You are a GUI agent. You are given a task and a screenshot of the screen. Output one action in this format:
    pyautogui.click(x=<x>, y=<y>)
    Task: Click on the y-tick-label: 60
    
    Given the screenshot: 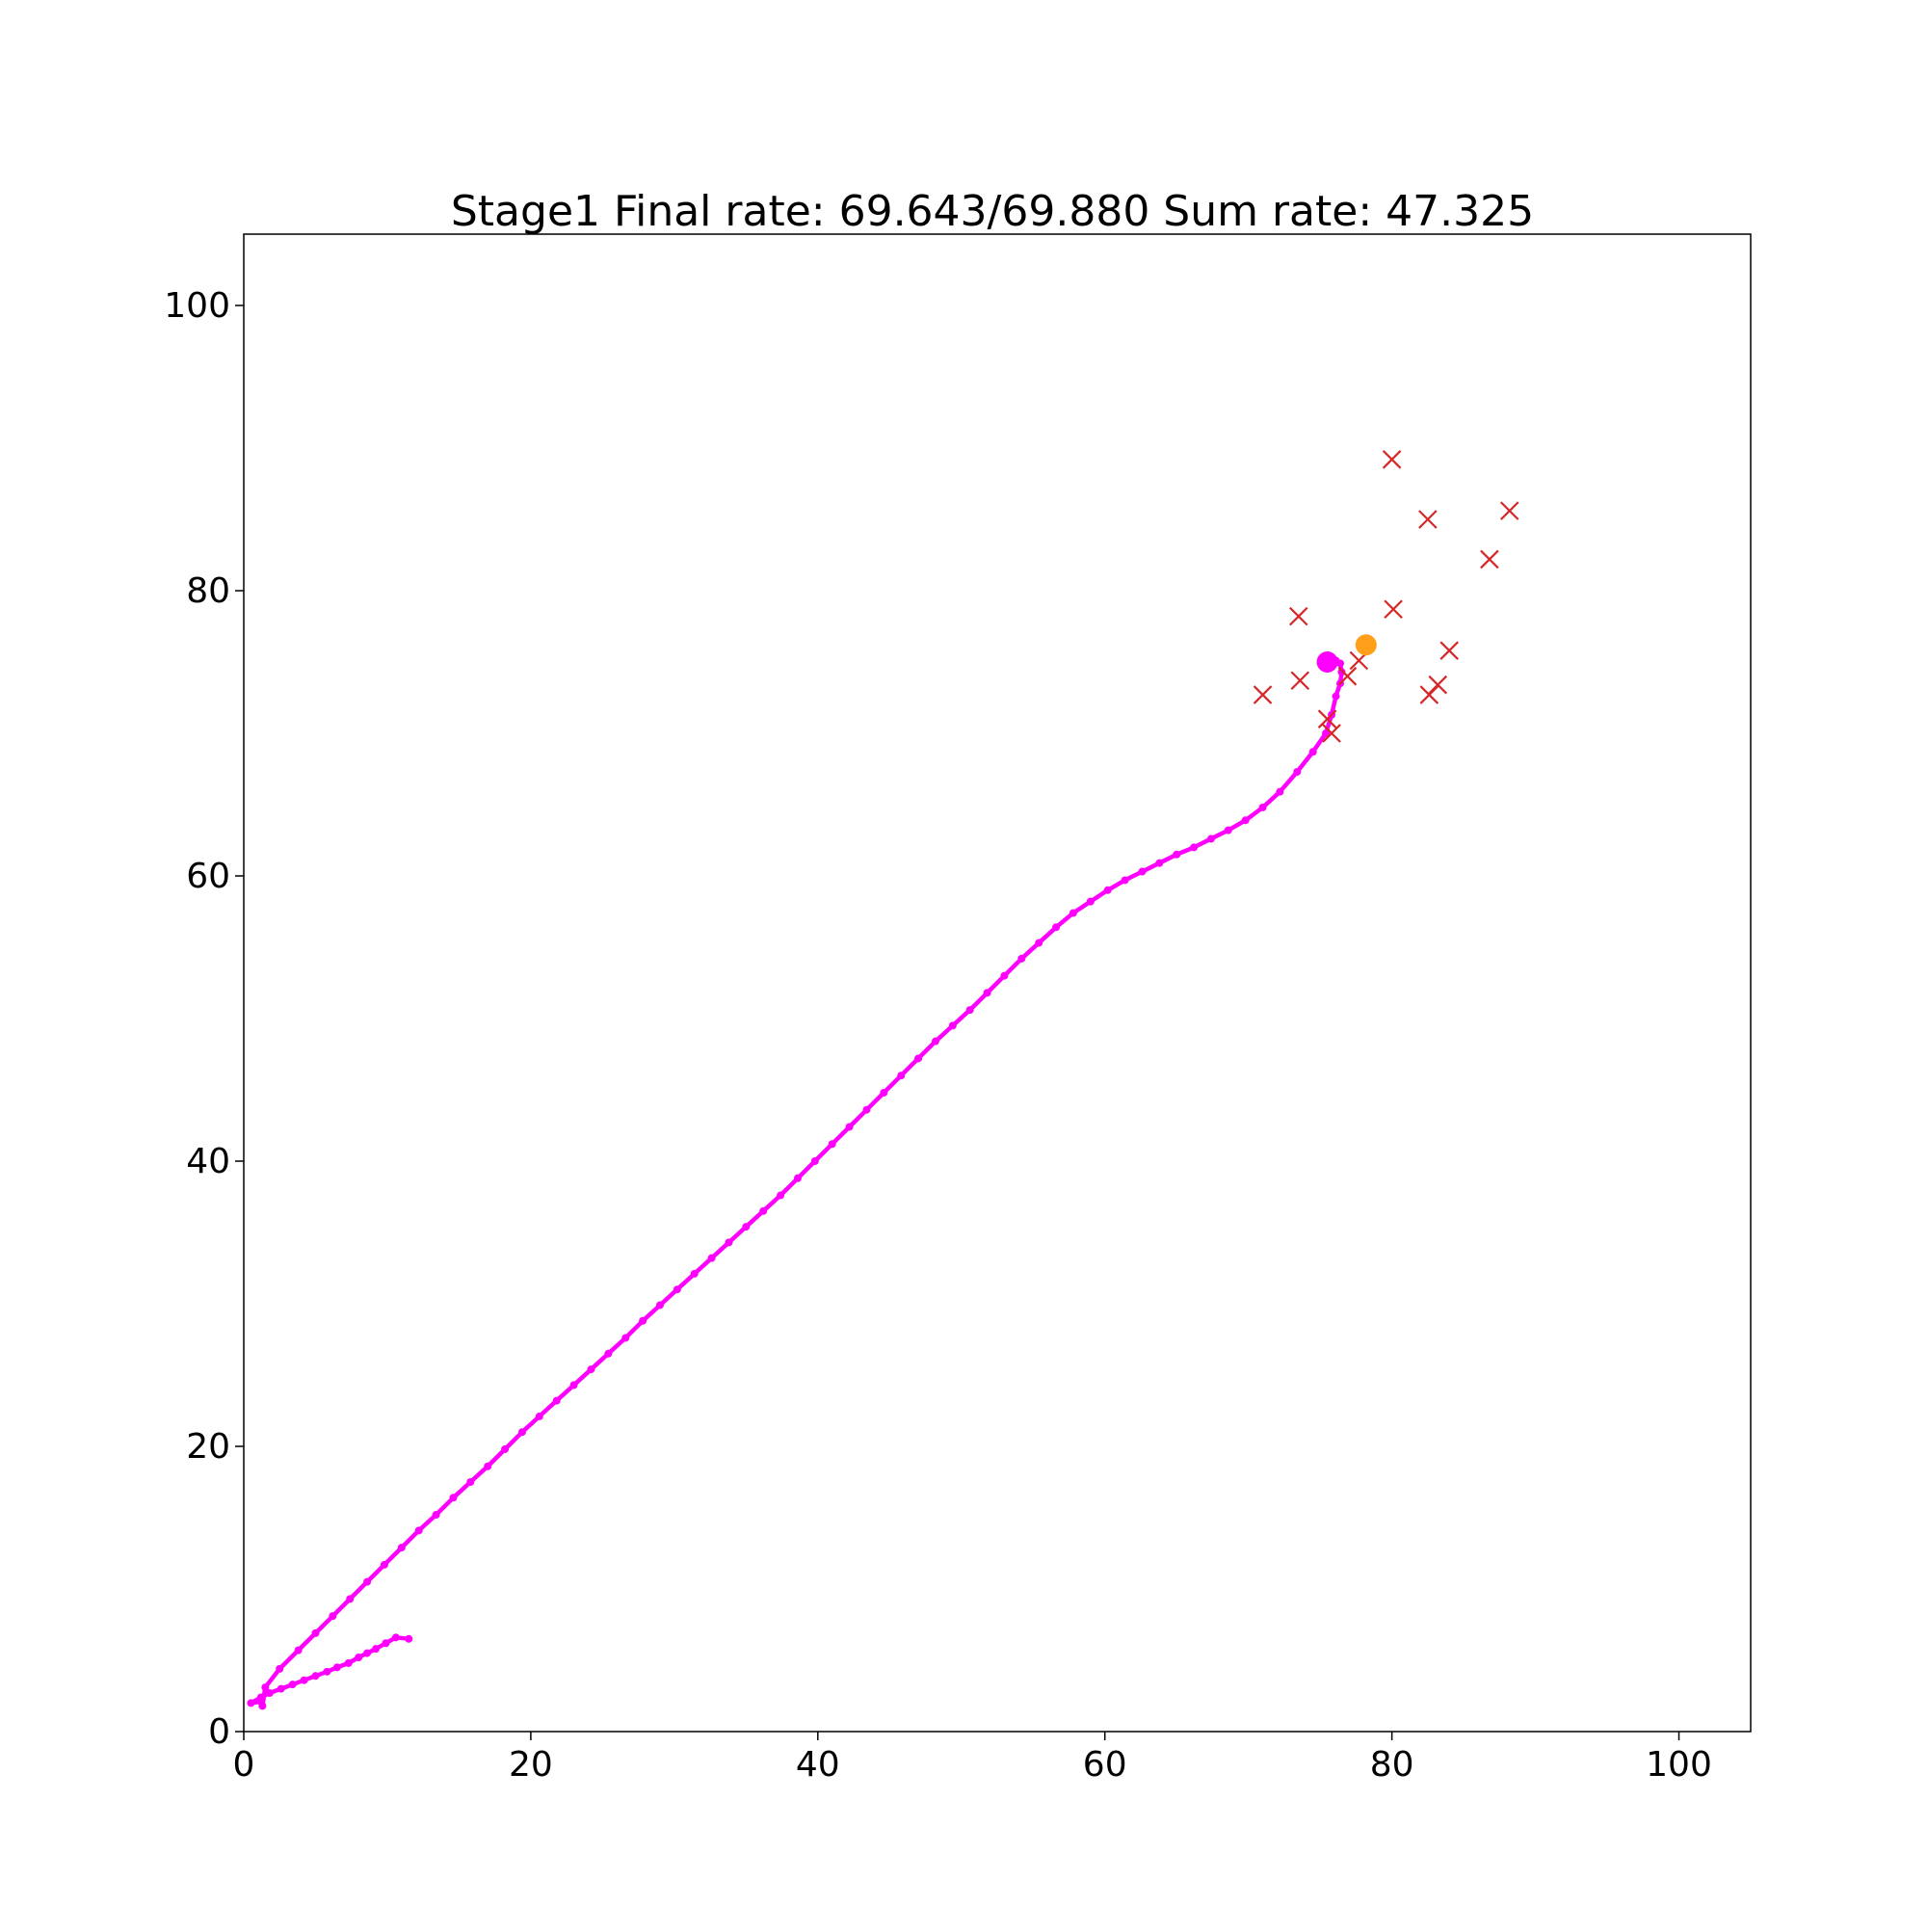 What is the action you would take?
    pyautogui.click(x=208, y=876)
    